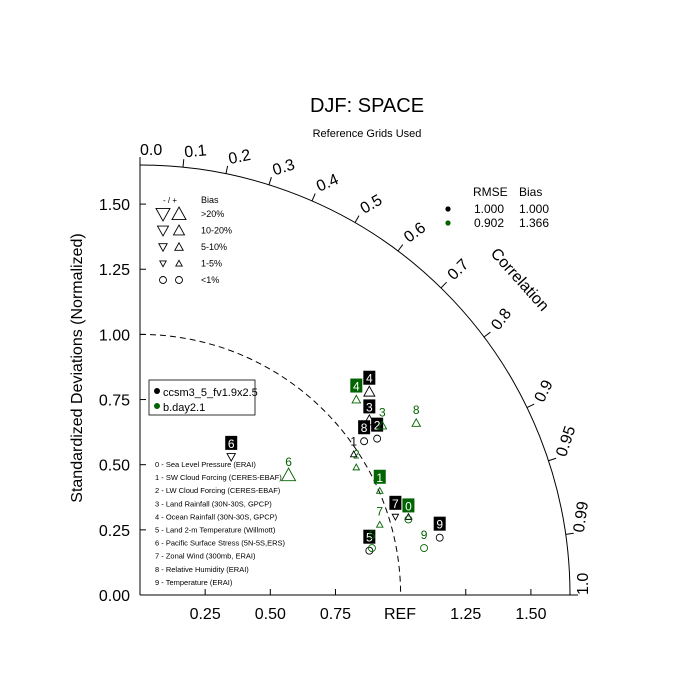  I want to click on x-tick-label: 1.50, so click(530, 614).